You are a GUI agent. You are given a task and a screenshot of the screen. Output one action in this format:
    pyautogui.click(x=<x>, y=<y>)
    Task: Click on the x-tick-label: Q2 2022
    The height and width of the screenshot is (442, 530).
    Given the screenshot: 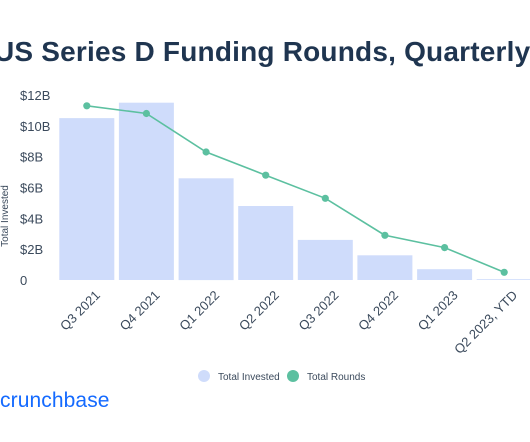 What is the action you would take?
    pyautogui.click(x=259, y=311)
    